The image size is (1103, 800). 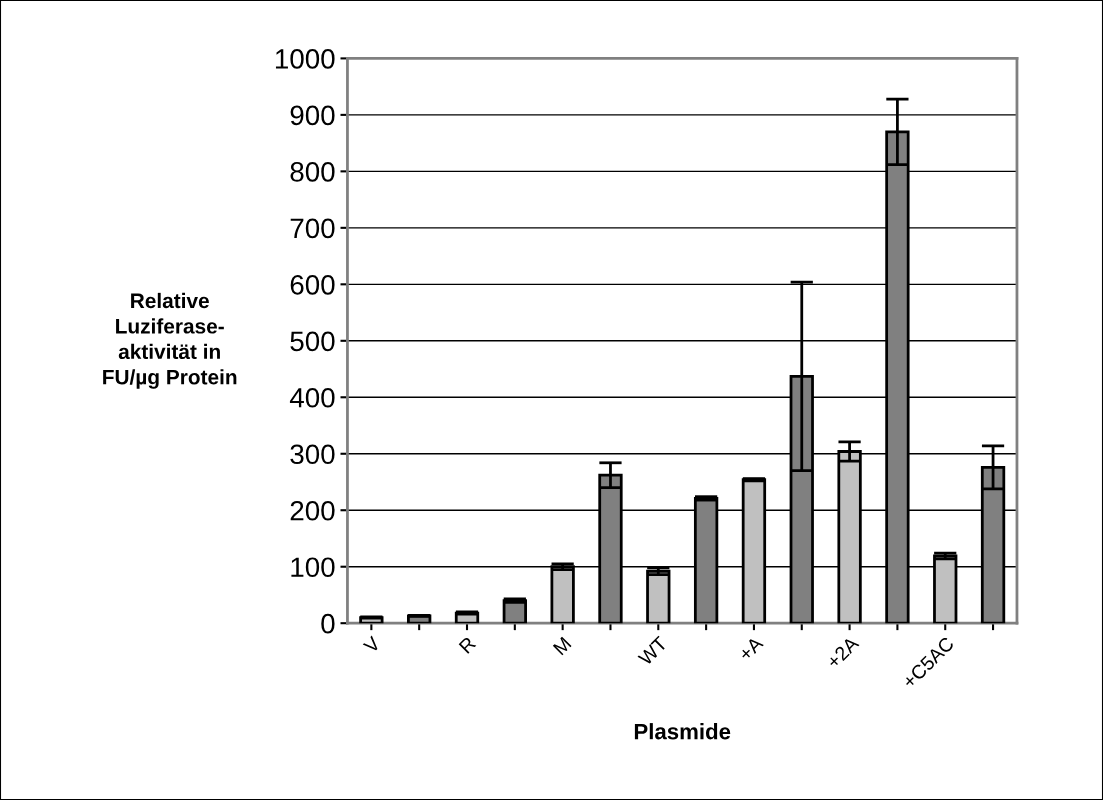 What do you see at coordinates (842, 652) in the screenshot?
I see `x-tick-label: +2A` at bounding box center [842, 652].